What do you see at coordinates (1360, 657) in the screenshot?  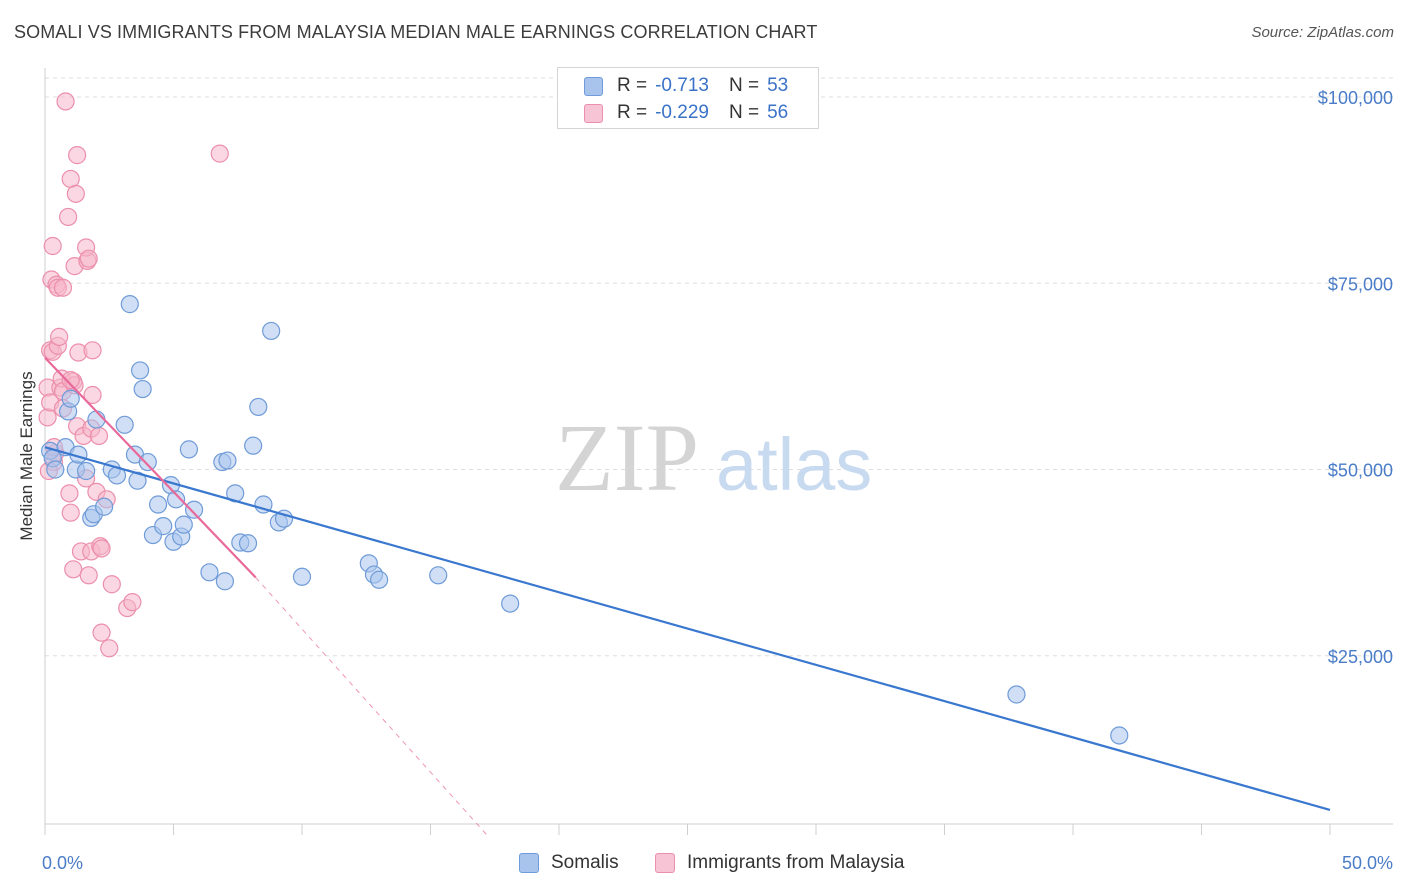 I see `y-tick-label: $25,000` at bounding box center [1360, 657].